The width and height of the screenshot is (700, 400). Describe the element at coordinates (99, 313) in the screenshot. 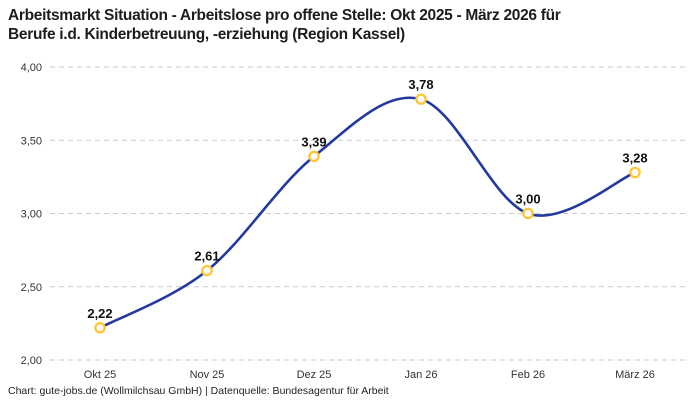

I see `data-point-label: 2,22` at that location.